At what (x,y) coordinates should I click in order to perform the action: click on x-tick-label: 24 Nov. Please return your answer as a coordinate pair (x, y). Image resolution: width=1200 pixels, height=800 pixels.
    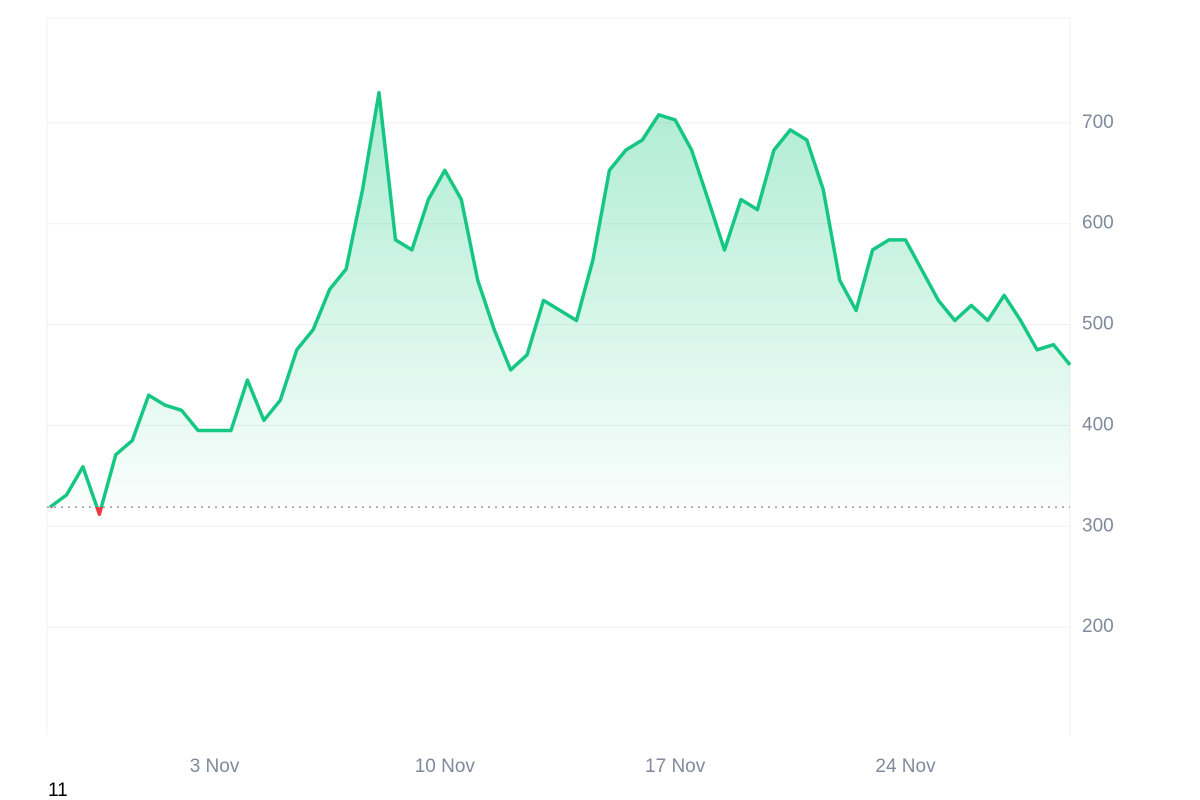
    Looking at the image, I should click on (905, 766).